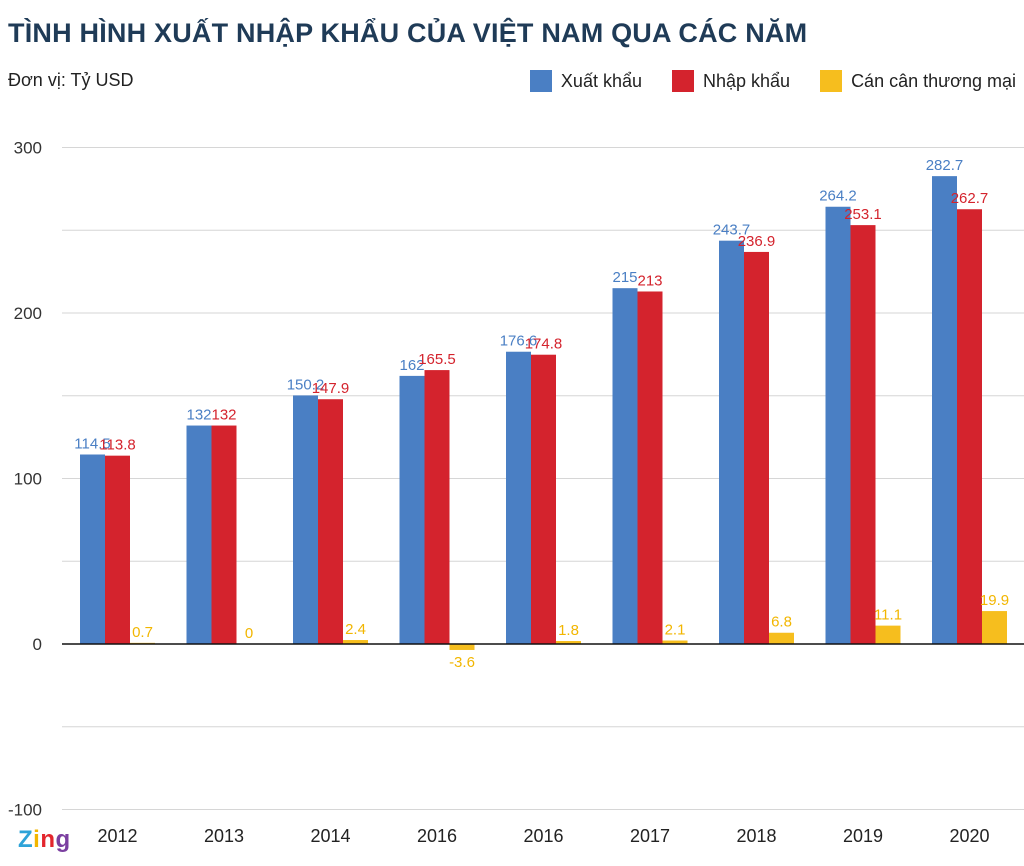 The width and height of the screenshot is (1024, 866). What do you see at coordinates (462, 662) in the screenshot?
I see `data-label: -3.6` at bounding box center [462, 662].